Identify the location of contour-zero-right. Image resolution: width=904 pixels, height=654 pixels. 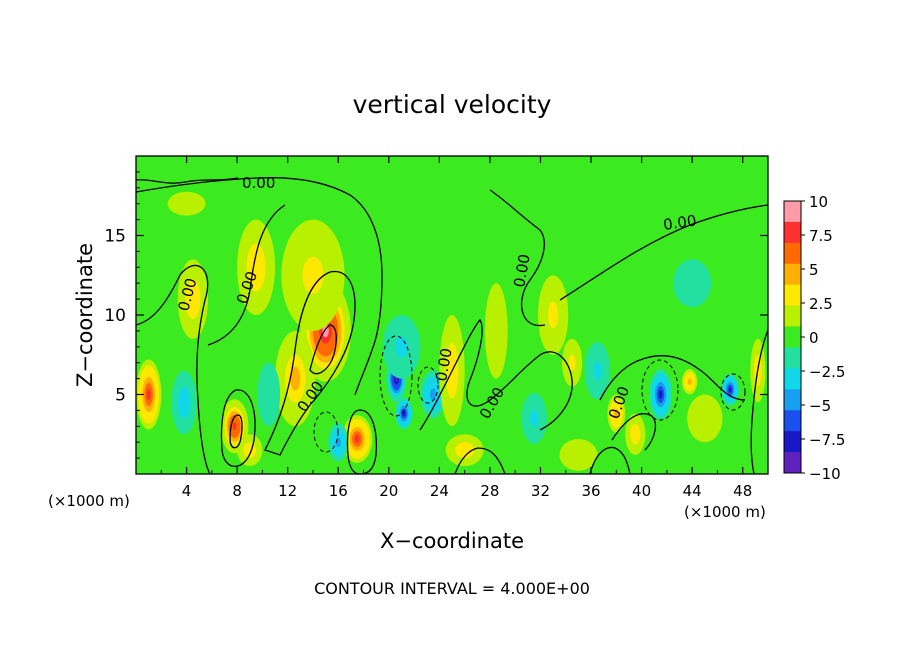
(663, 252).